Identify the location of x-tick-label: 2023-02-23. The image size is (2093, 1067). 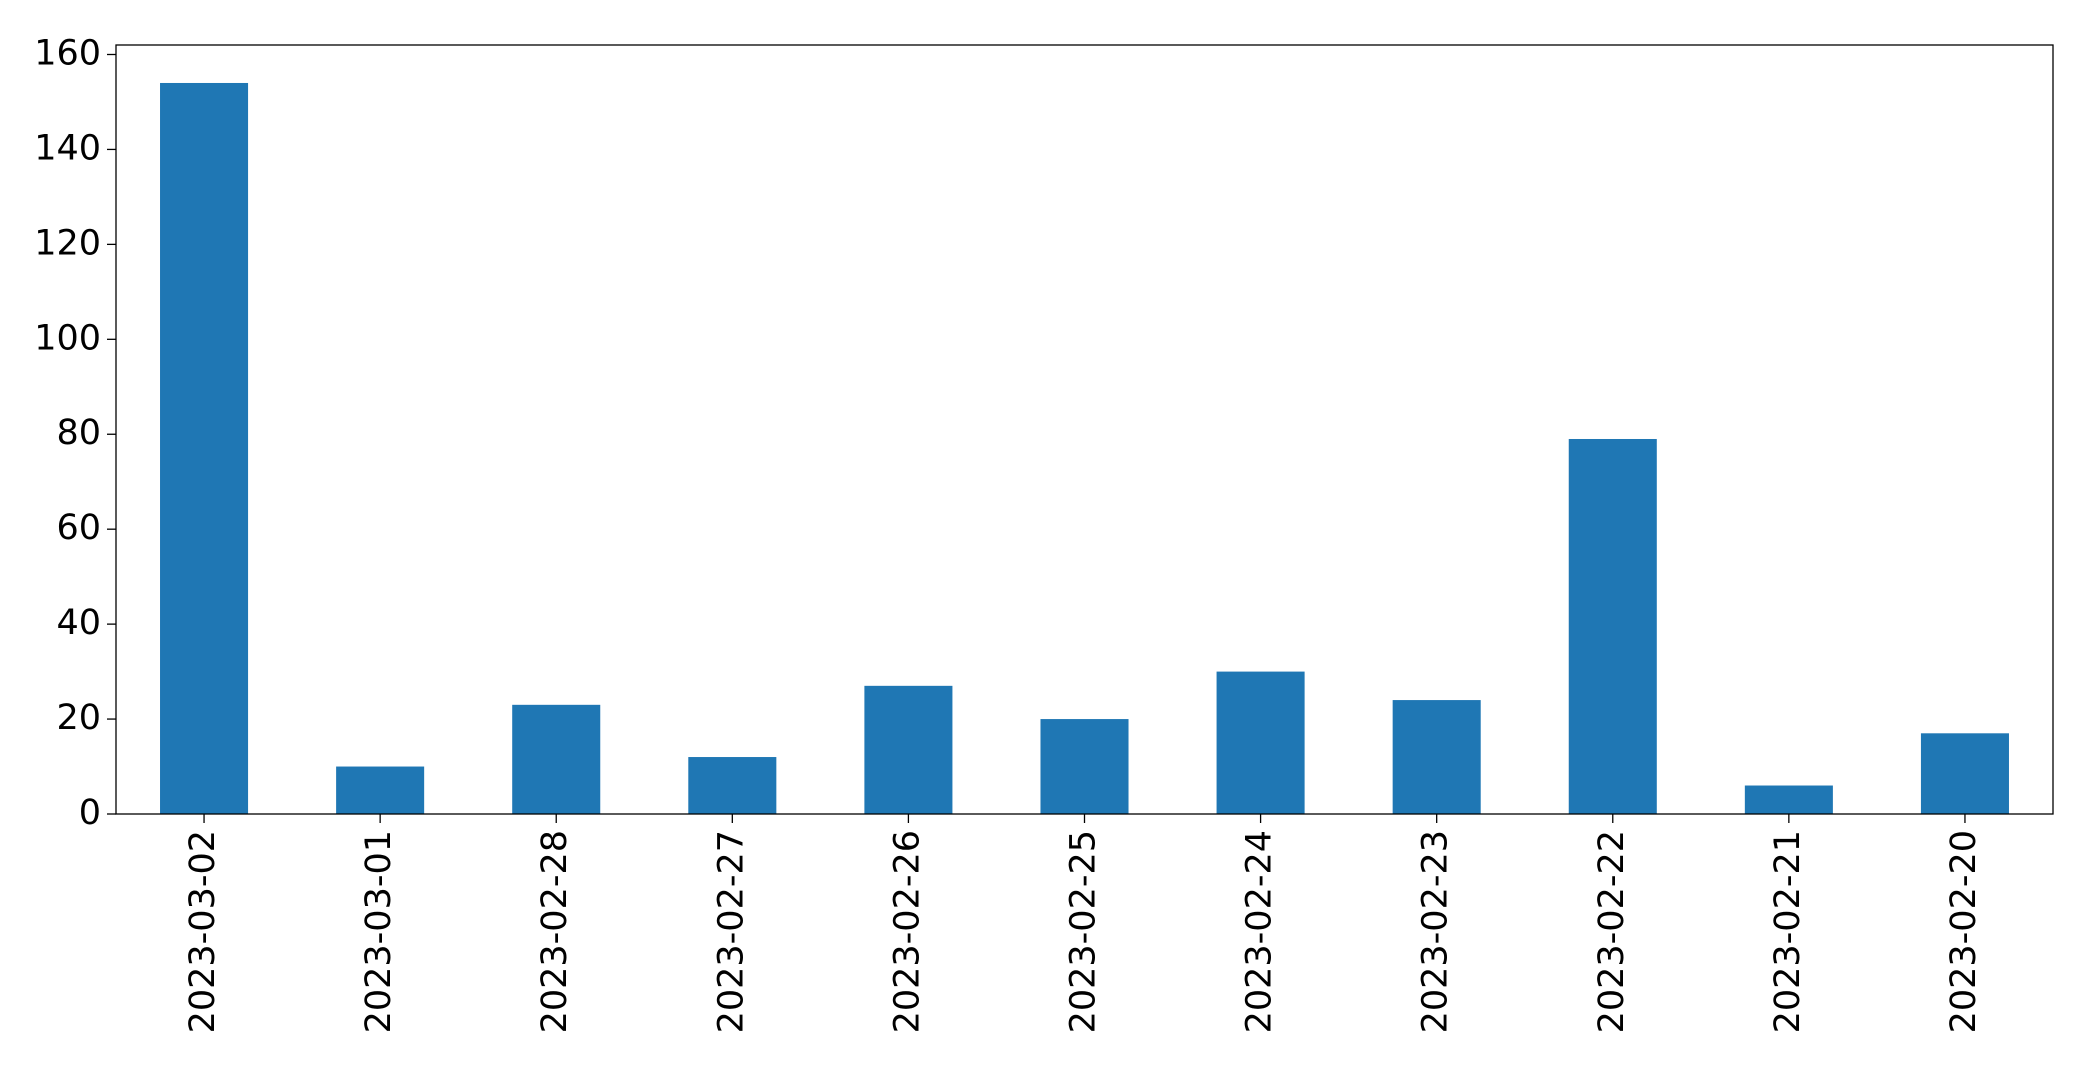
(1436, 931).